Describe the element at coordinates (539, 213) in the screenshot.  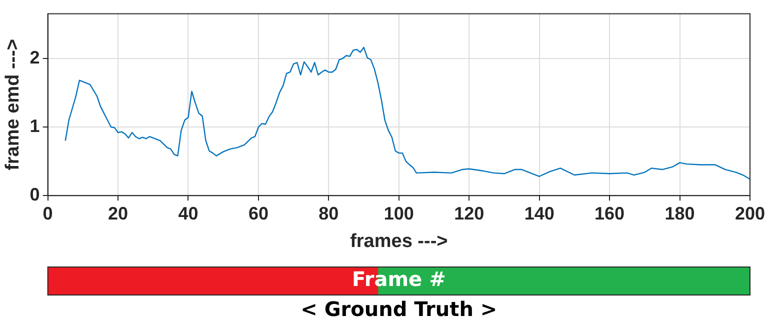
I see `x-tick-label: 140` at that location.